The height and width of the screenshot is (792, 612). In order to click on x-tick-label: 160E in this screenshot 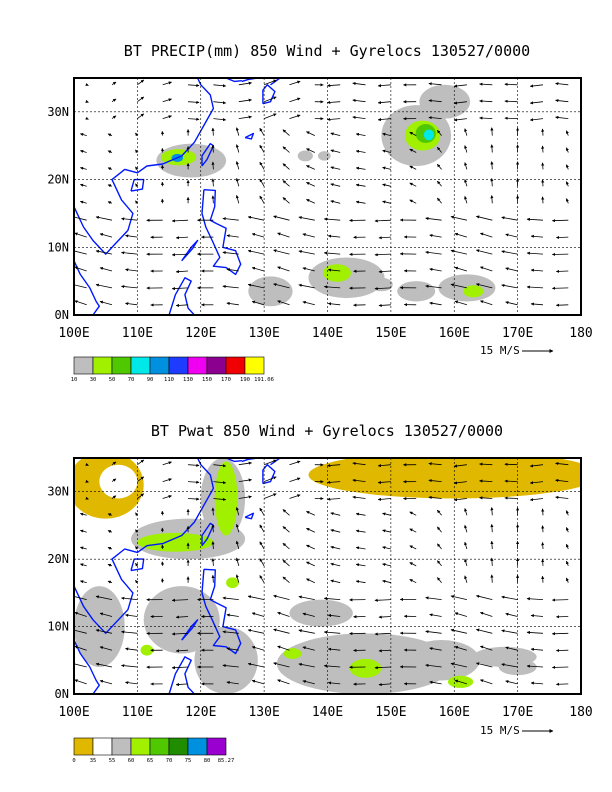, I will do `click(454, 712)`.